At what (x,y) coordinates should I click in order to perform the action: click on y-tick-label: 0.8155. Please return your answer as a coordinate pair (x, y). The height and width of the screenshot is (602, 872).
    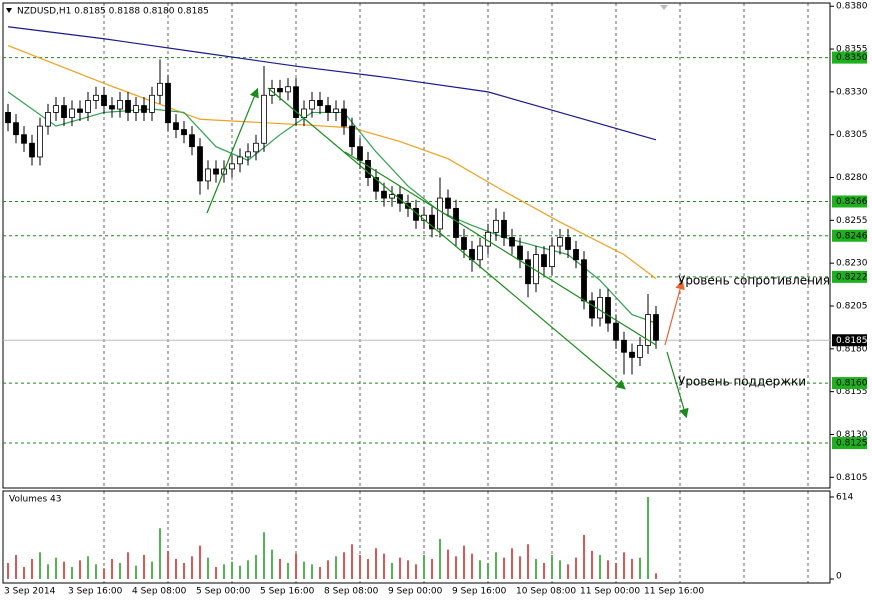
    Looking at the image, I should click on (852, 392).